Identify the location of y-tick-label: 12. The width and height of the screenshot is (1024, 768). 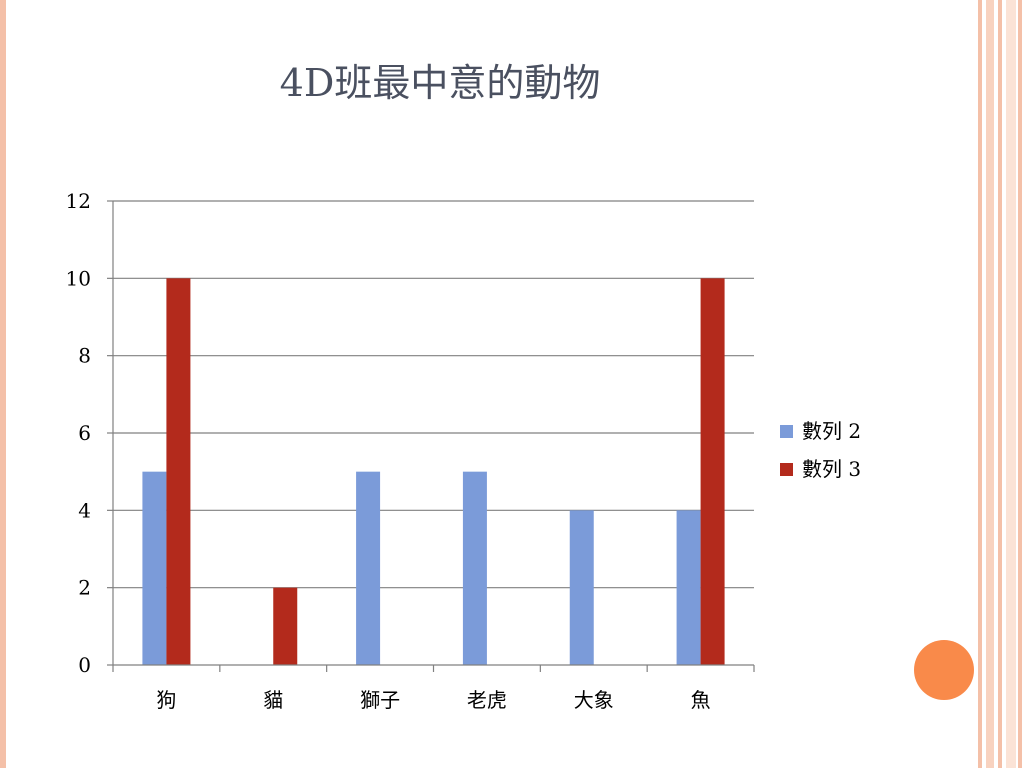
(78, 201).